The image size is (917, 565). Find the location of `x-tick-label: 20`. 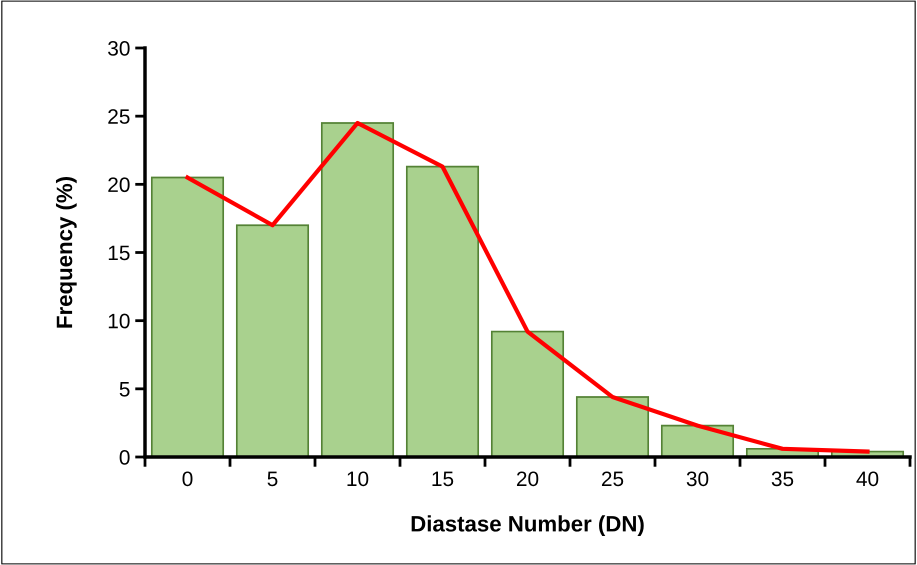

x-tick-label: 20 is located at coordinates (527, 478).